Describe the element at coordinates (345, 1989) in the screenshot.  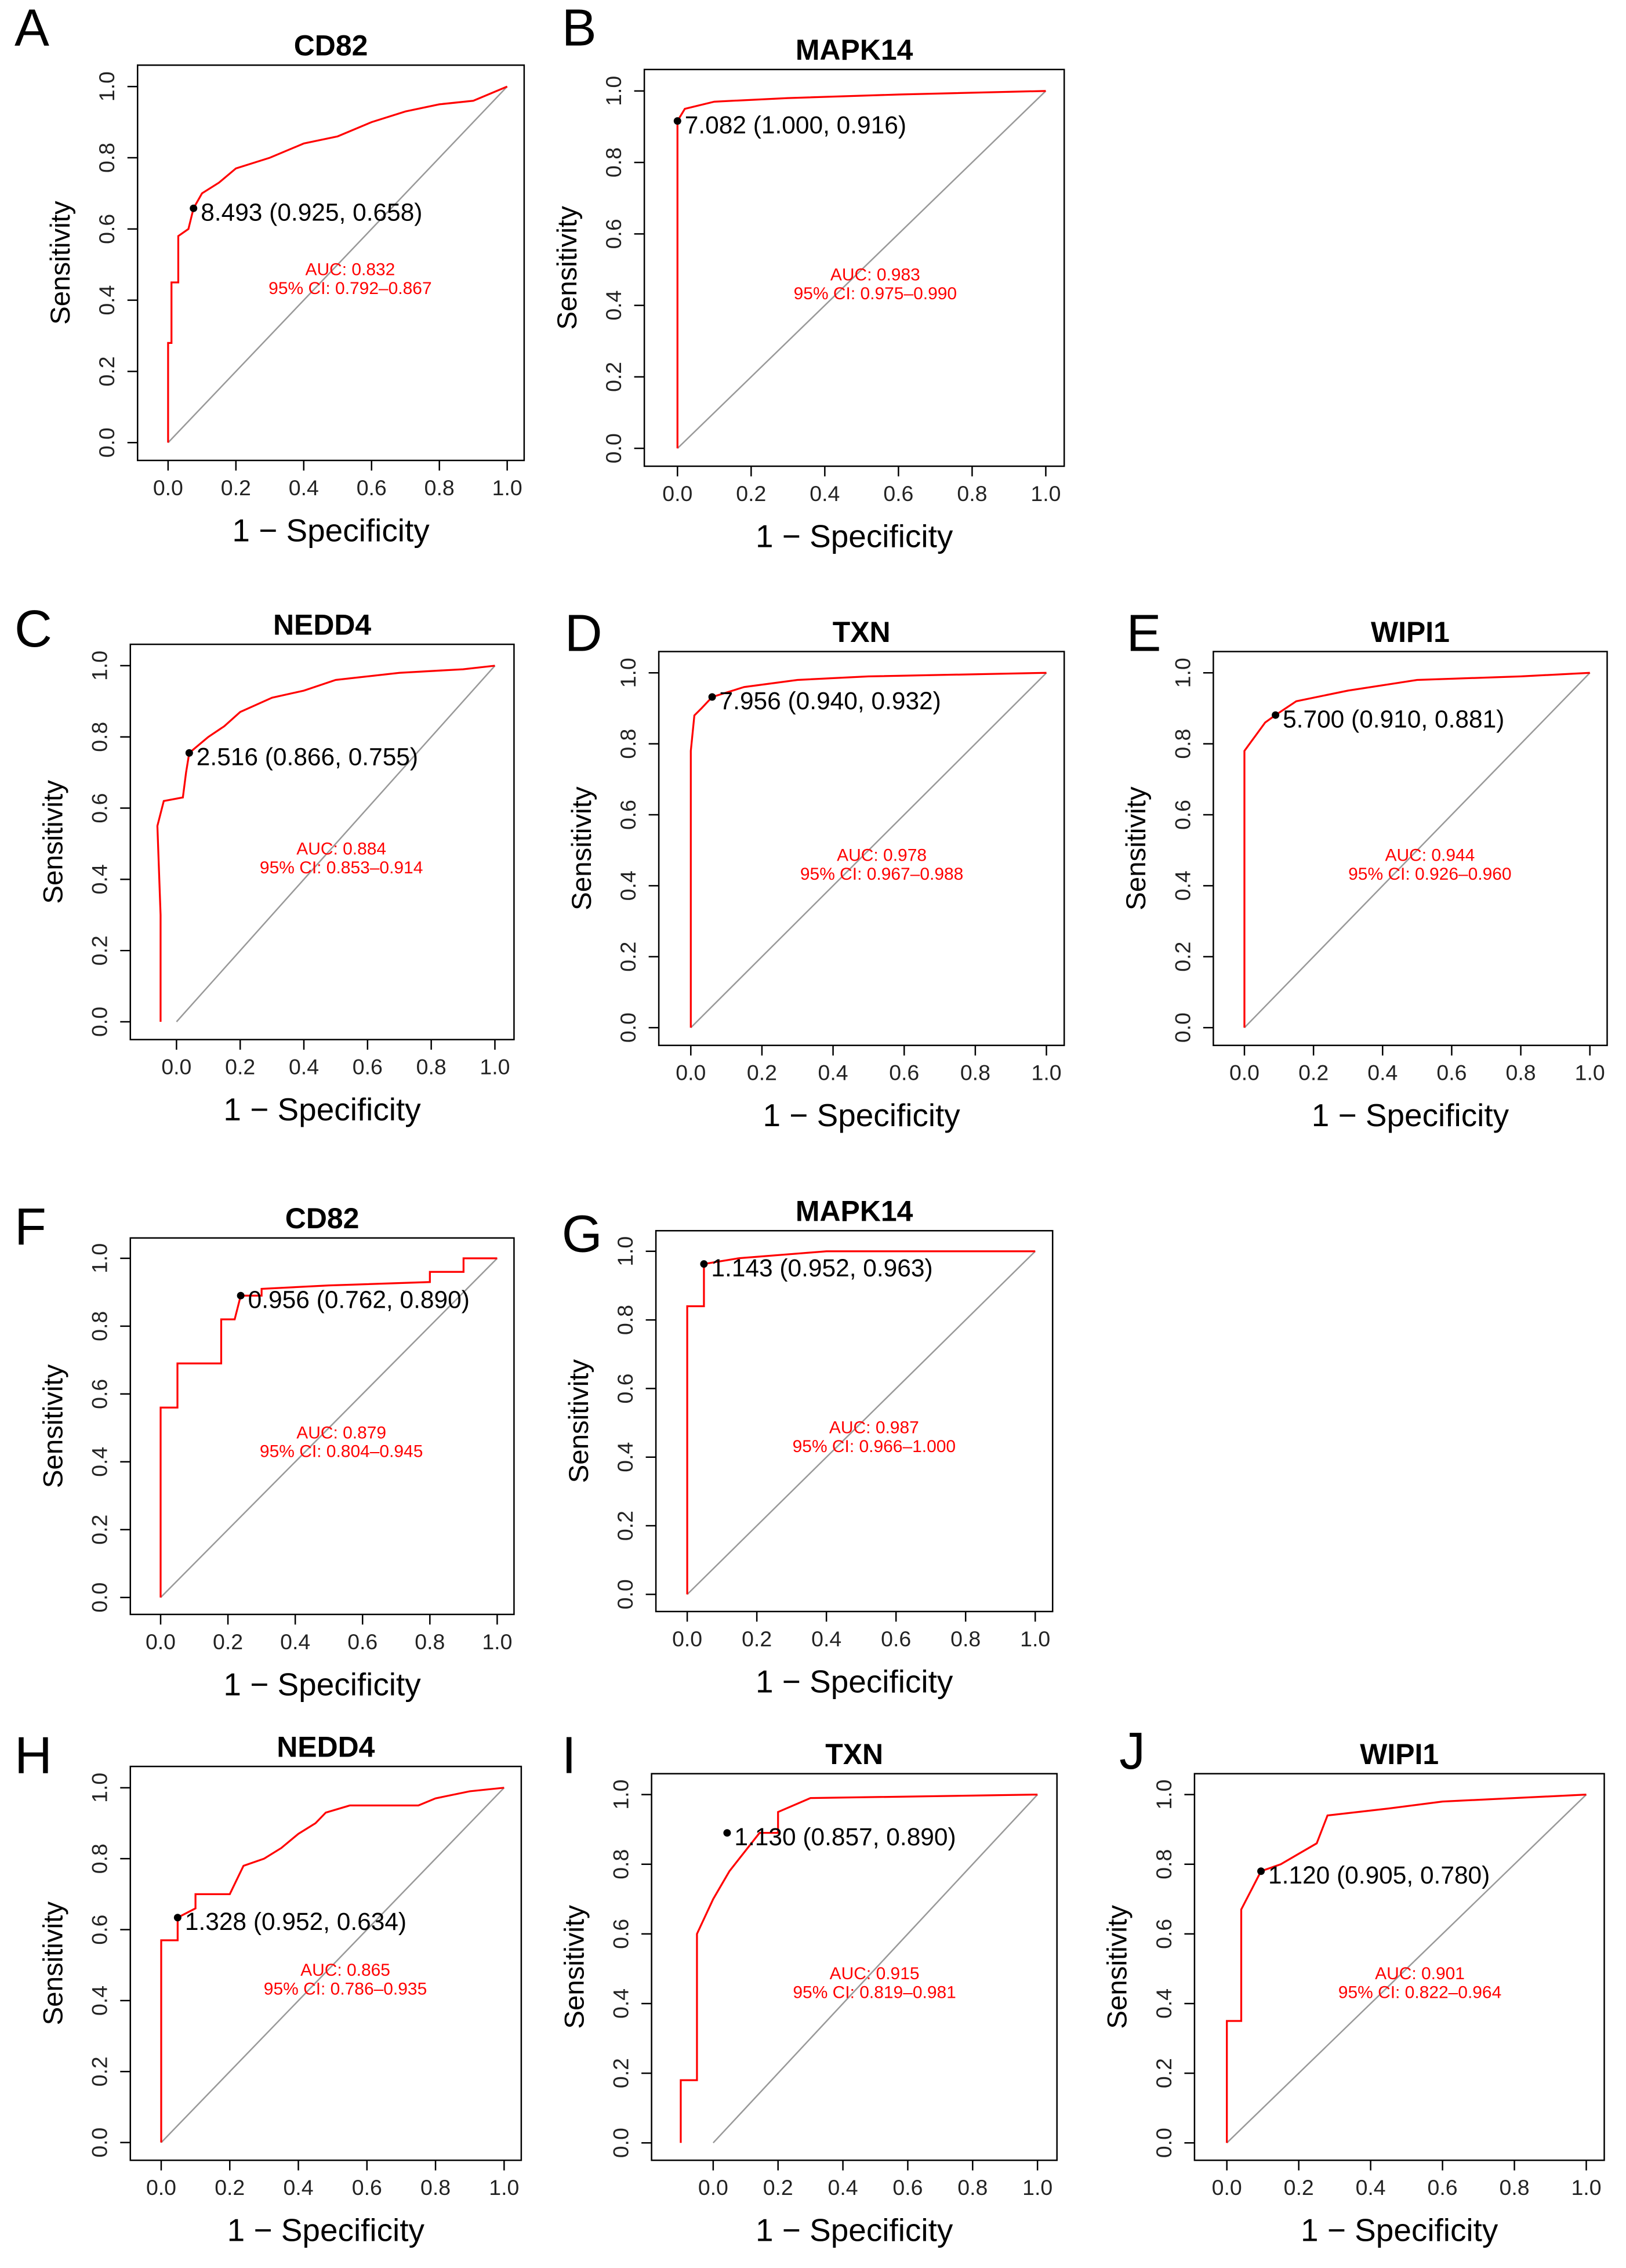
I see `ci-label: 95% CI: 0.786–0.935` at that location.